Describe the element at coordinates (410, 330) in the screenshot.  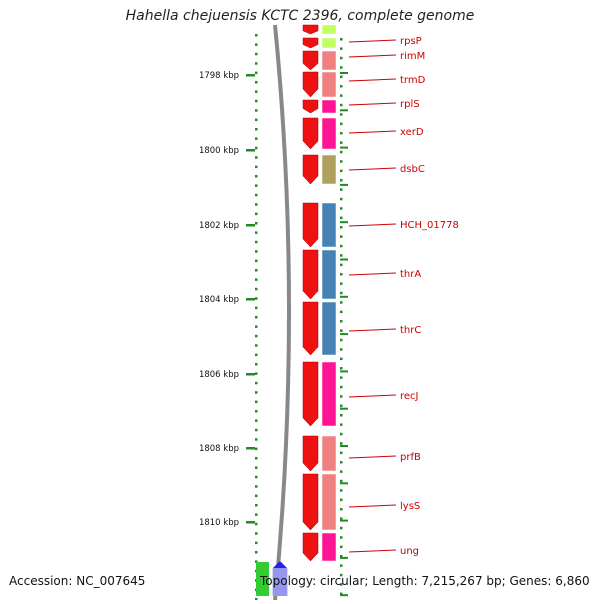
I see `gene-label: thrC` at that location.